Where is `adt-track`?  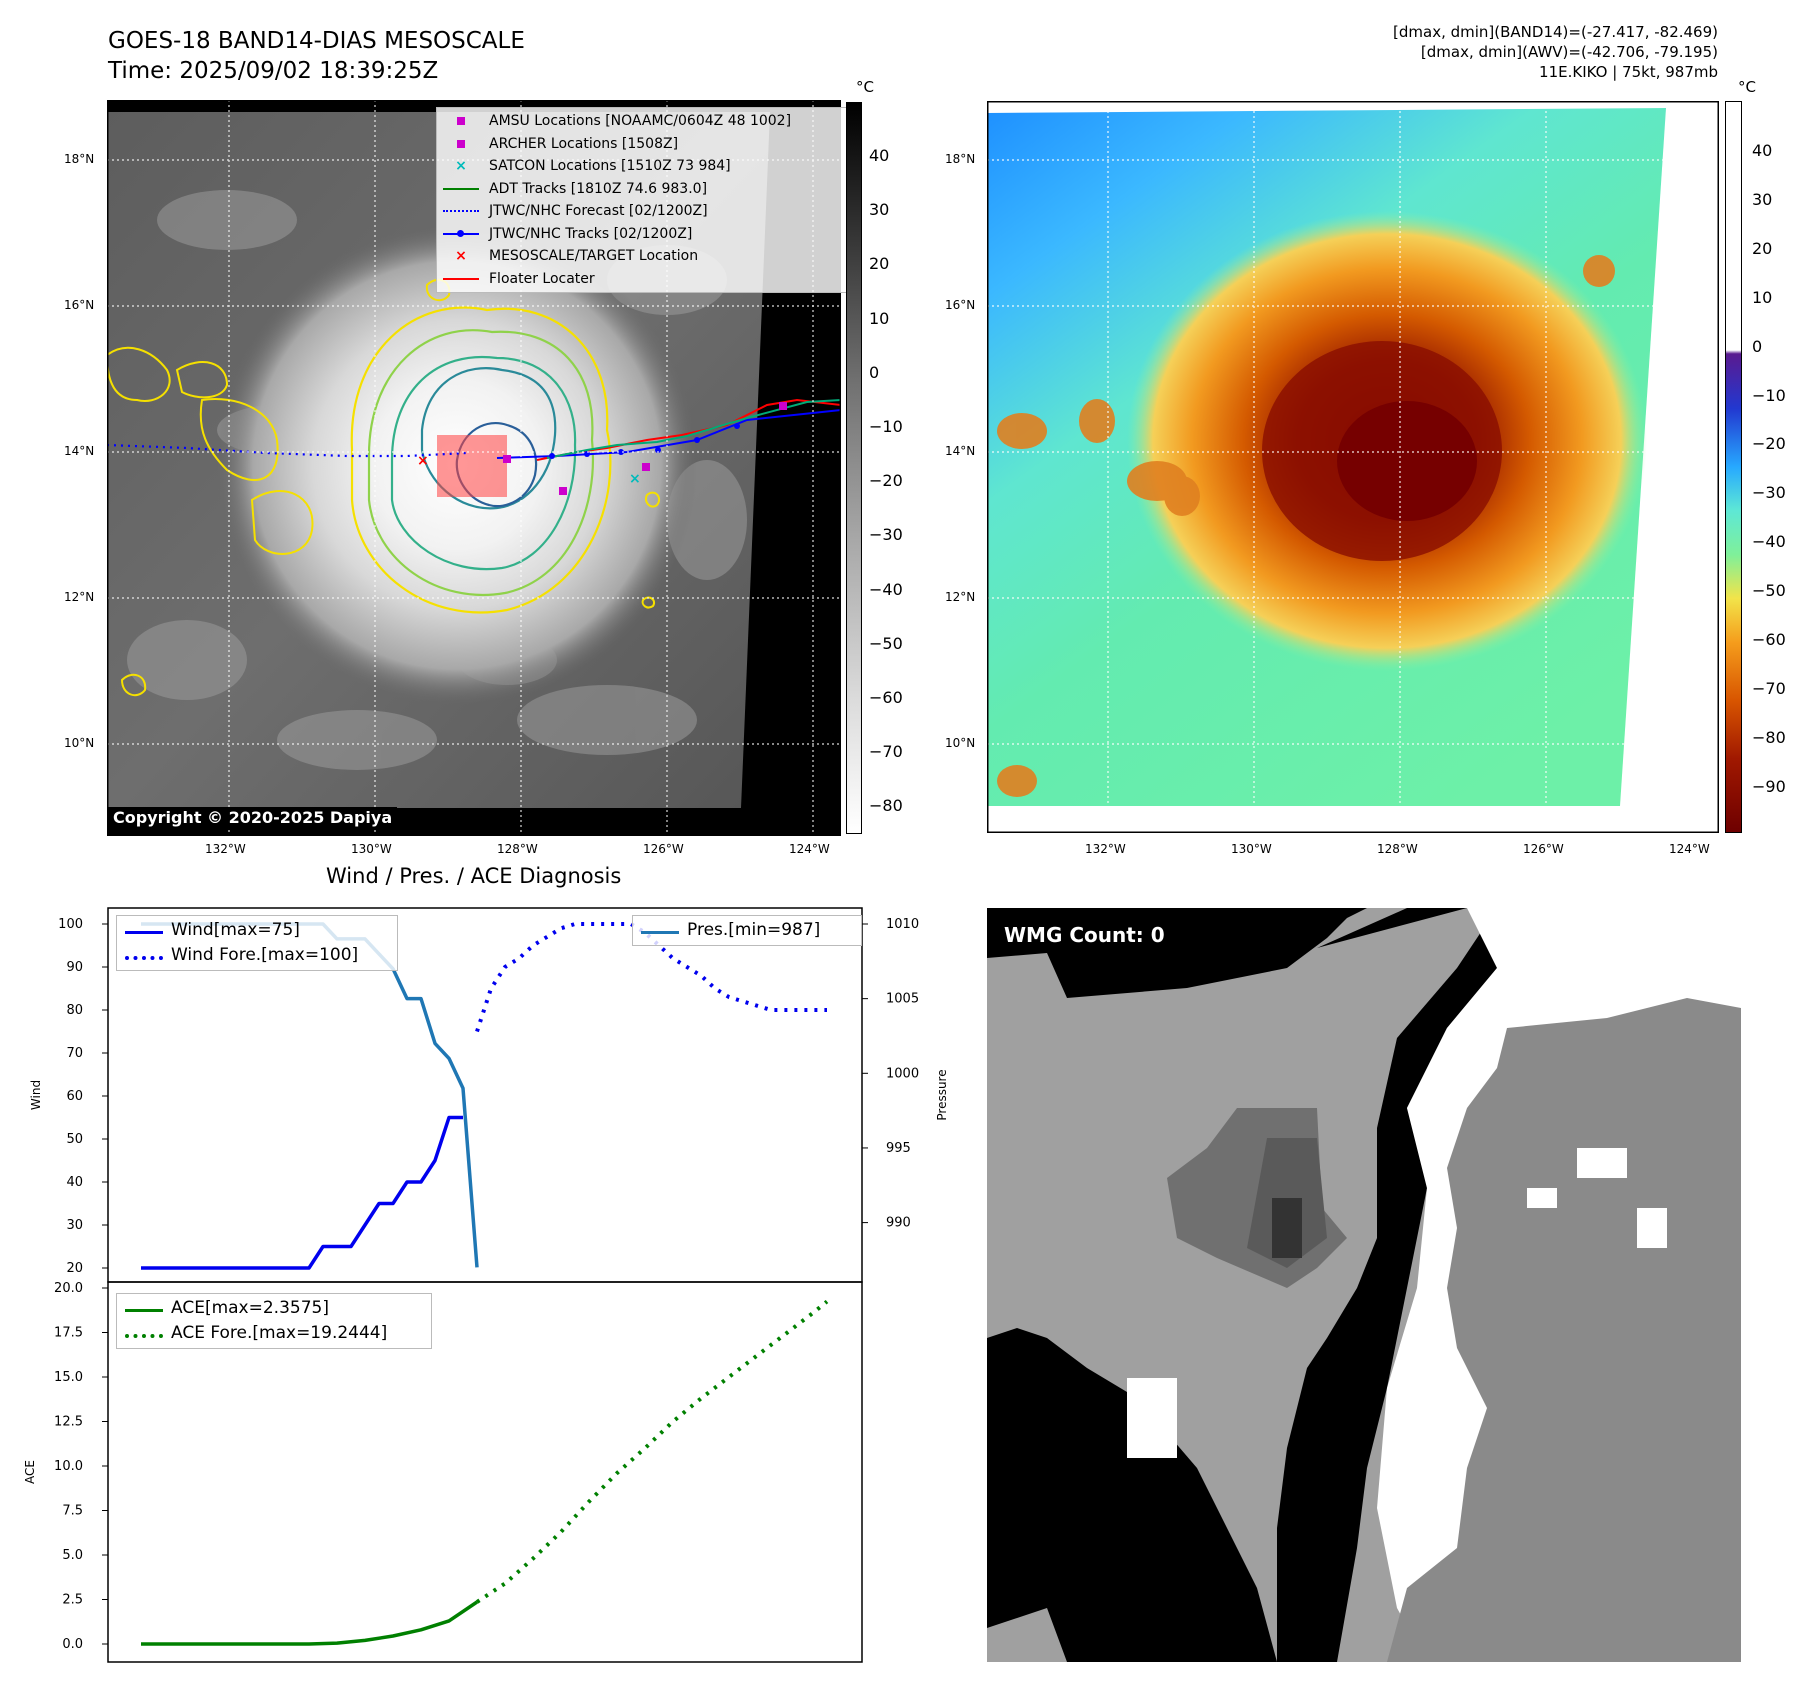 adt-track is located at coordinates (693, 429).